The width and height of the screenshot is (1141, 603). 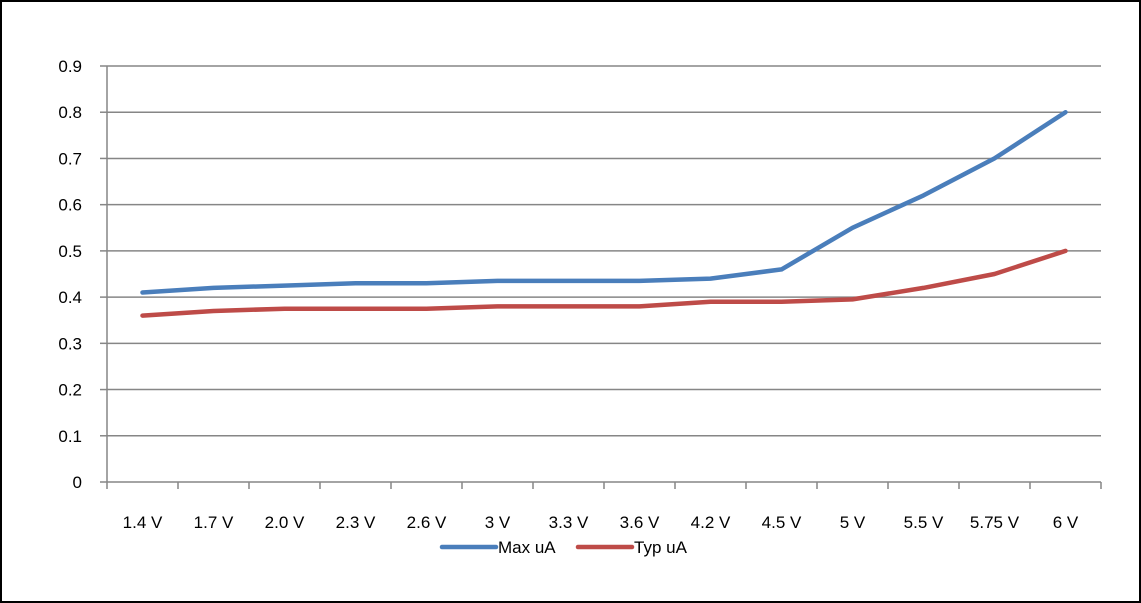 What do you see at coordinates (70, 205) in the screenshot?
I see `y-tick-label: 0.6` at bounding box center [70, 205].